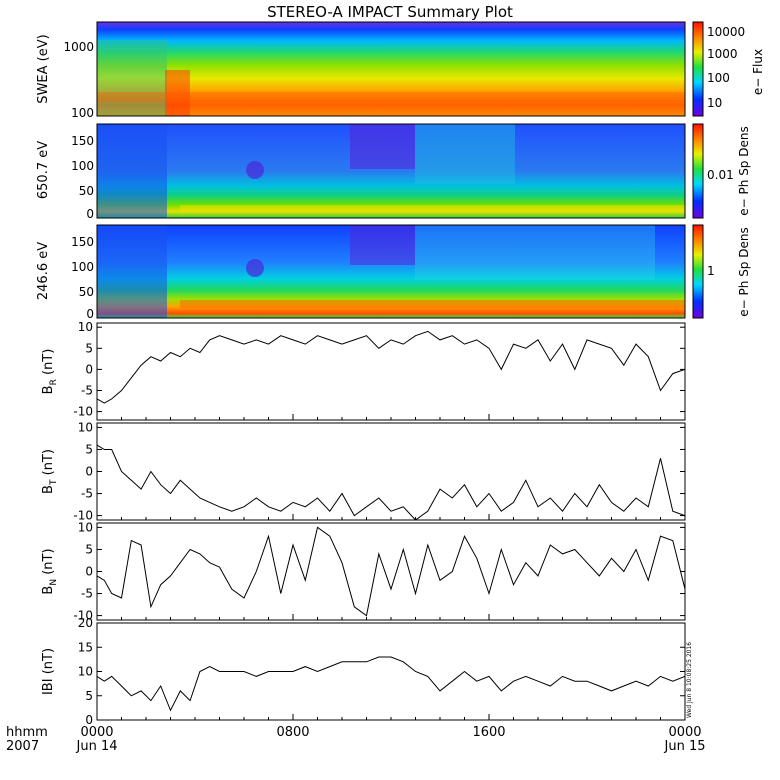 This screenshot has width=780, height=780. I want to click on bmag-ytick-label: 10, so click(85, 672).